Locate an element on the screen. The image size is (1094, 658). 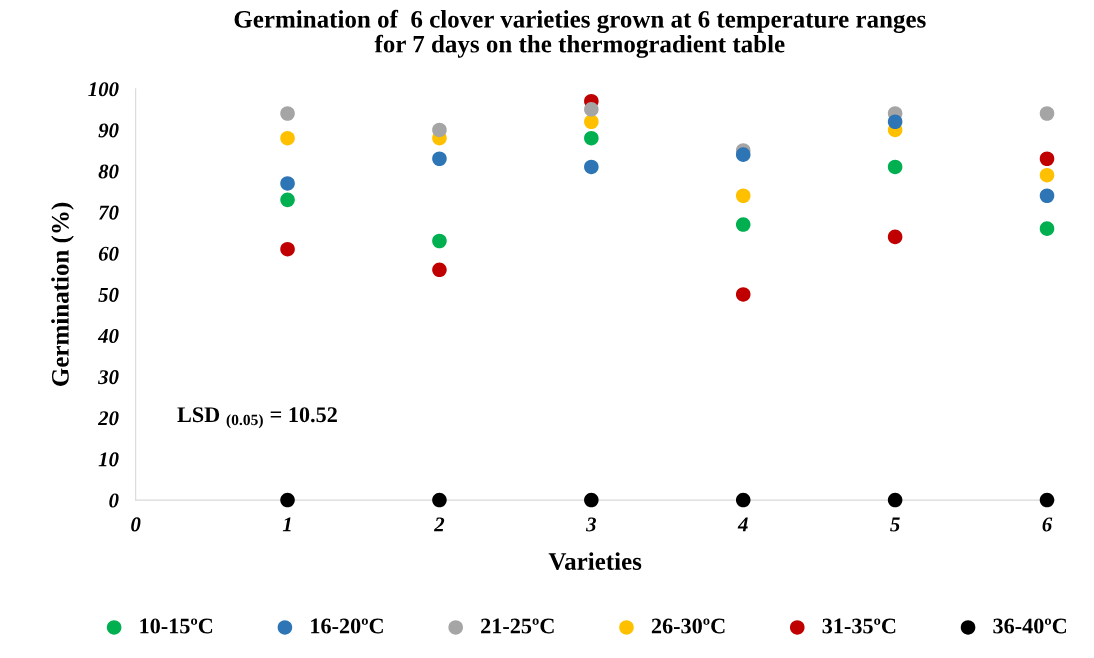
legend-label: 26-30ºC is located at coordinates (688, 626).